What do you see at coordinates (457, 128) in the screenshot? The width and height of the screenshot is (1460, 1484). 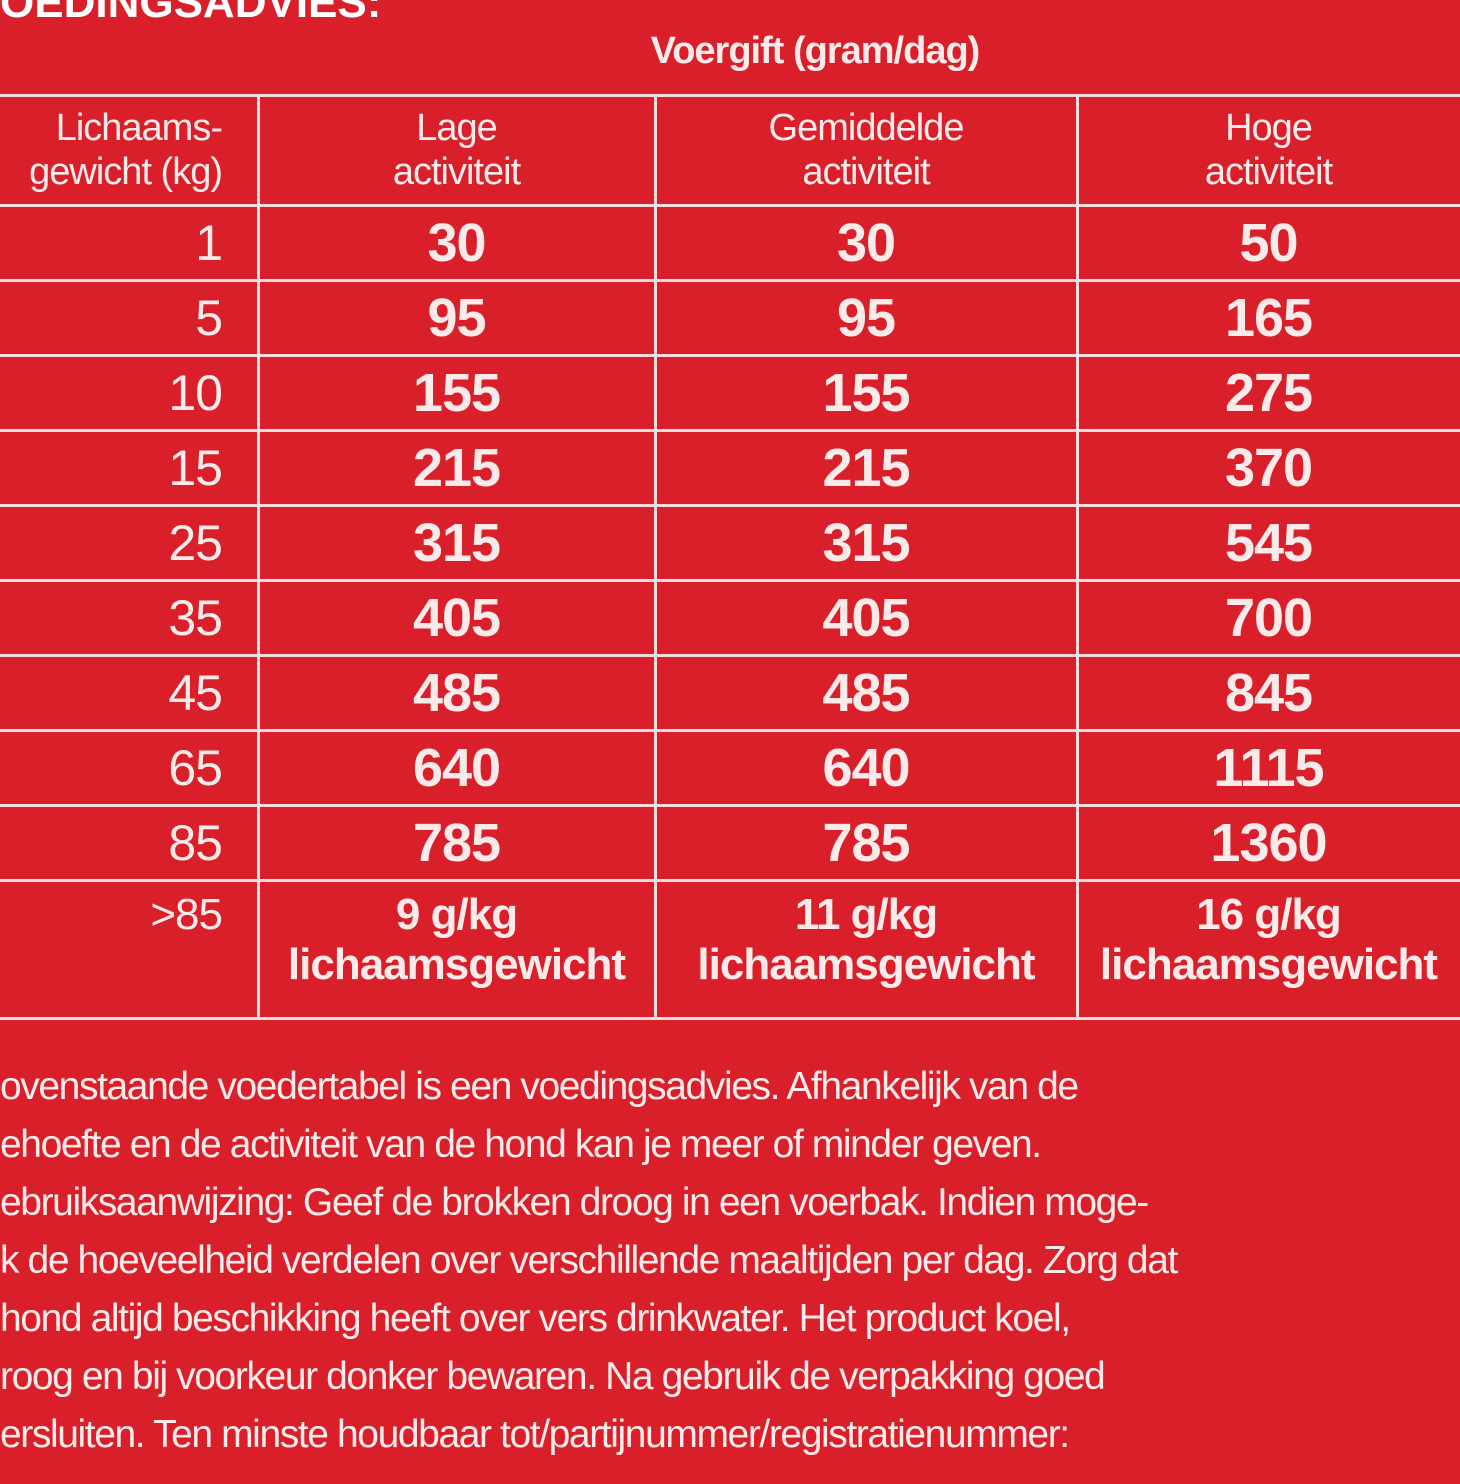 I see `cell-line: Lage` at bounding box center [457, 128].